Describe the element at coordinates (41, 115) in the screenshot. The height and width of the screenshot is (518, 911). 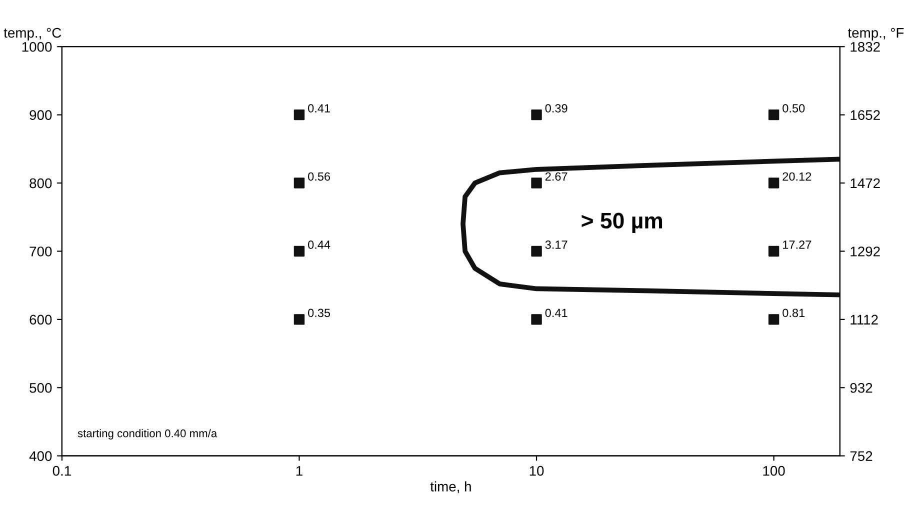
I see `y-tick-label: 900` at that location.